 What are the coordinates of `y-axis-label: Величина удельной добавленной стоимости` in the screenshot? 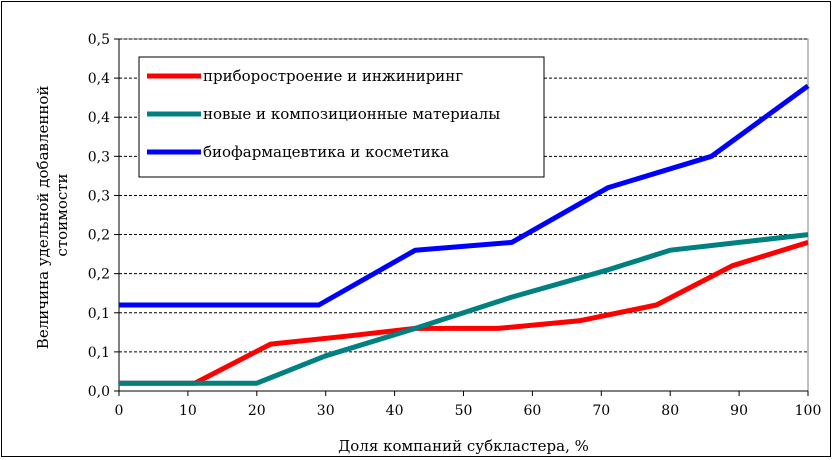 It's located at (52, 215).